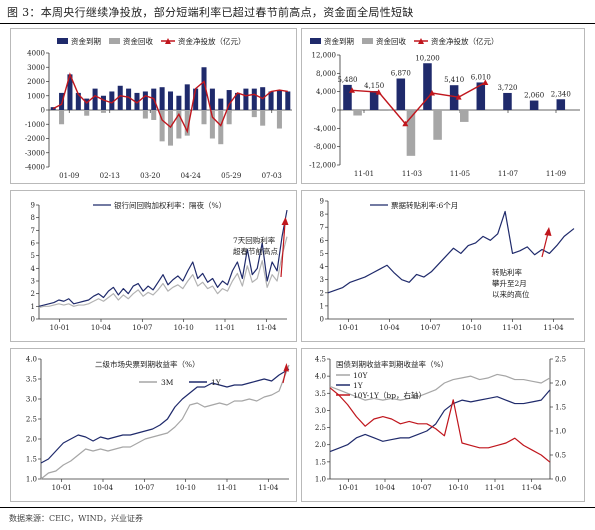 This screenshot has height=530, width=595. What do you see at coordinates (322, 166) in the screenshot?
I see `y-tick-label: -12,000` at bounding box center [322, 166].